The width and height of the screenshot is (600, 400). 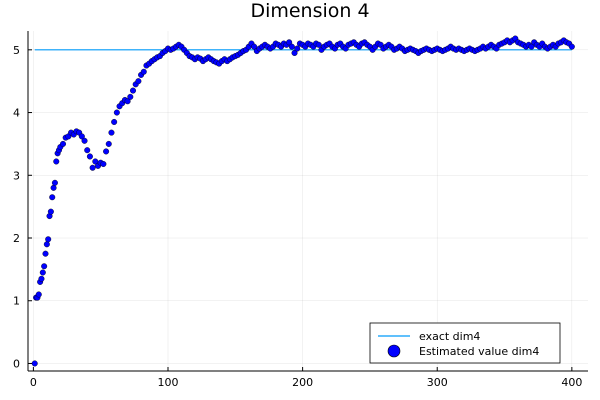 I want to click on chart-title: Dimension 4, so click(x=309, y=11).